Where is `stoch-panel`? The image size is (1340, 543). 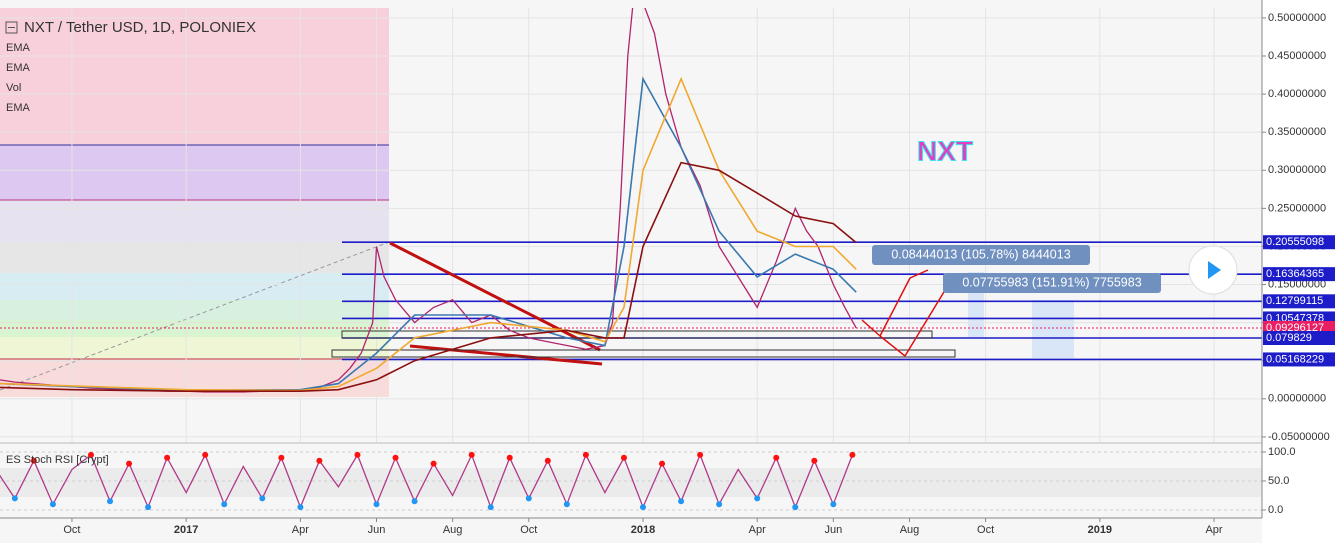 stoch-panel is located at coordinates (631, 481).